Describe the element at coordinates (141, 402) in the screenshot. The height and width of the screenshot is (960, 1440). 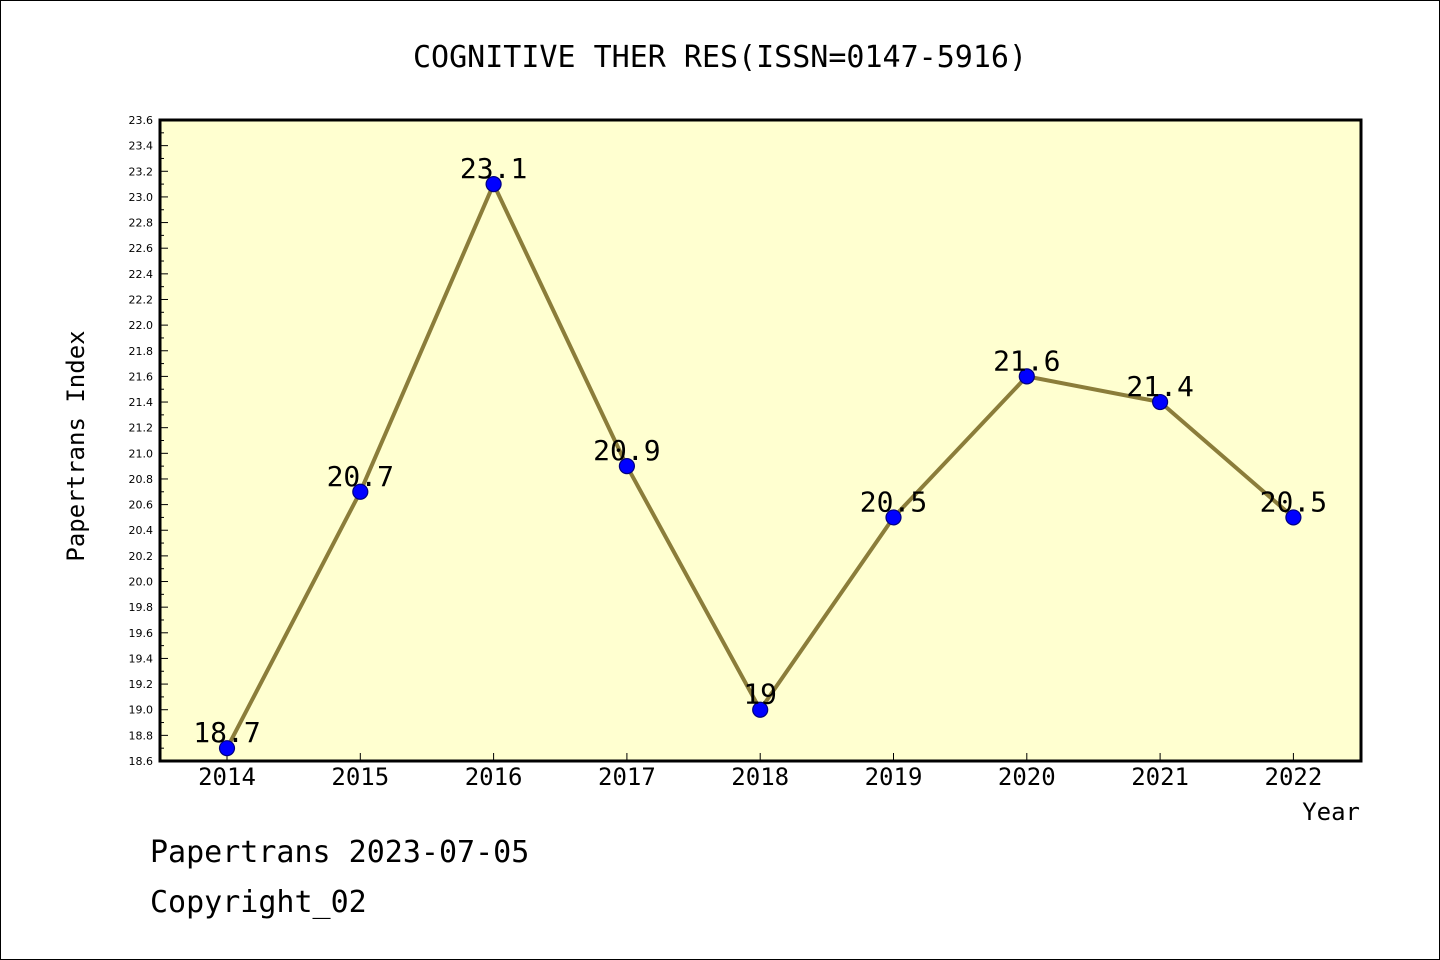
I see `y-tick-label: 21.4` at that location.